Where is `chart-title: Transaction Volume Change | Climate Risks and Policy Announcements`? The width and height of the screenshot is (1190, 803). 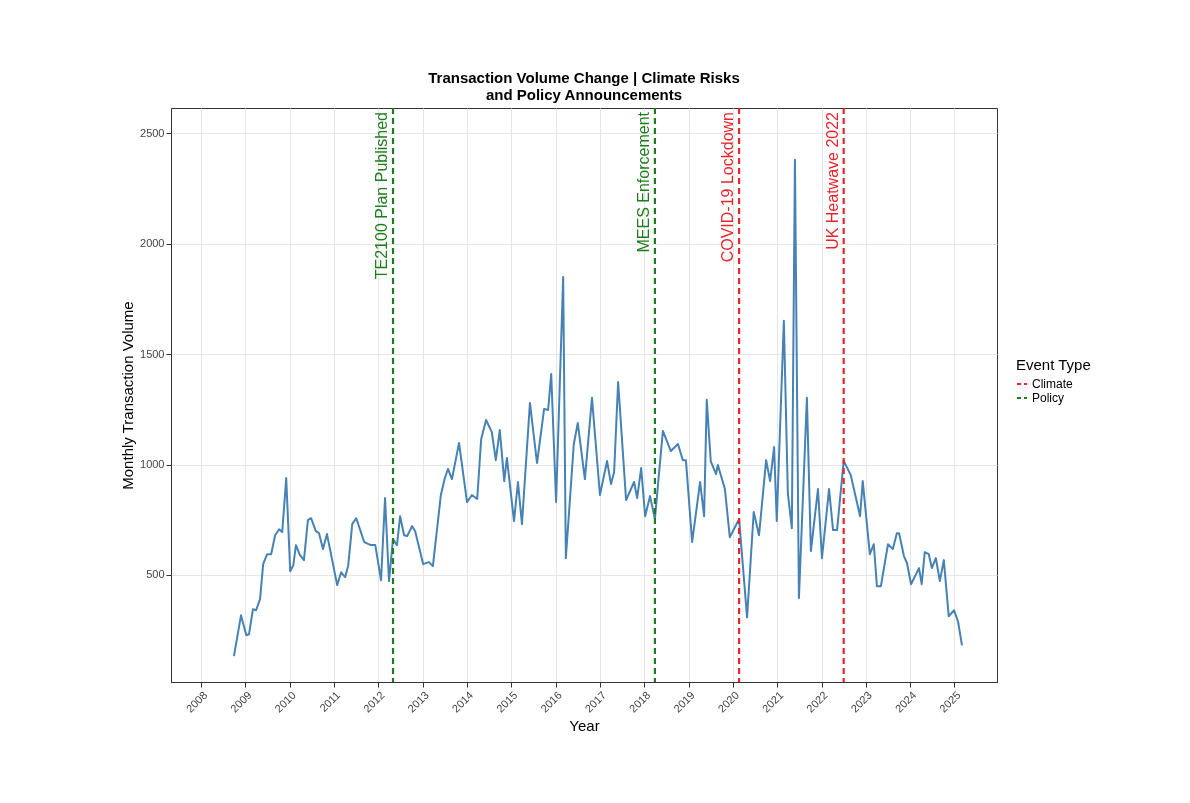
chart-title: Transaction Volume Change | Climate Risks and Policy Announcements is located at coordinates (584, 85).